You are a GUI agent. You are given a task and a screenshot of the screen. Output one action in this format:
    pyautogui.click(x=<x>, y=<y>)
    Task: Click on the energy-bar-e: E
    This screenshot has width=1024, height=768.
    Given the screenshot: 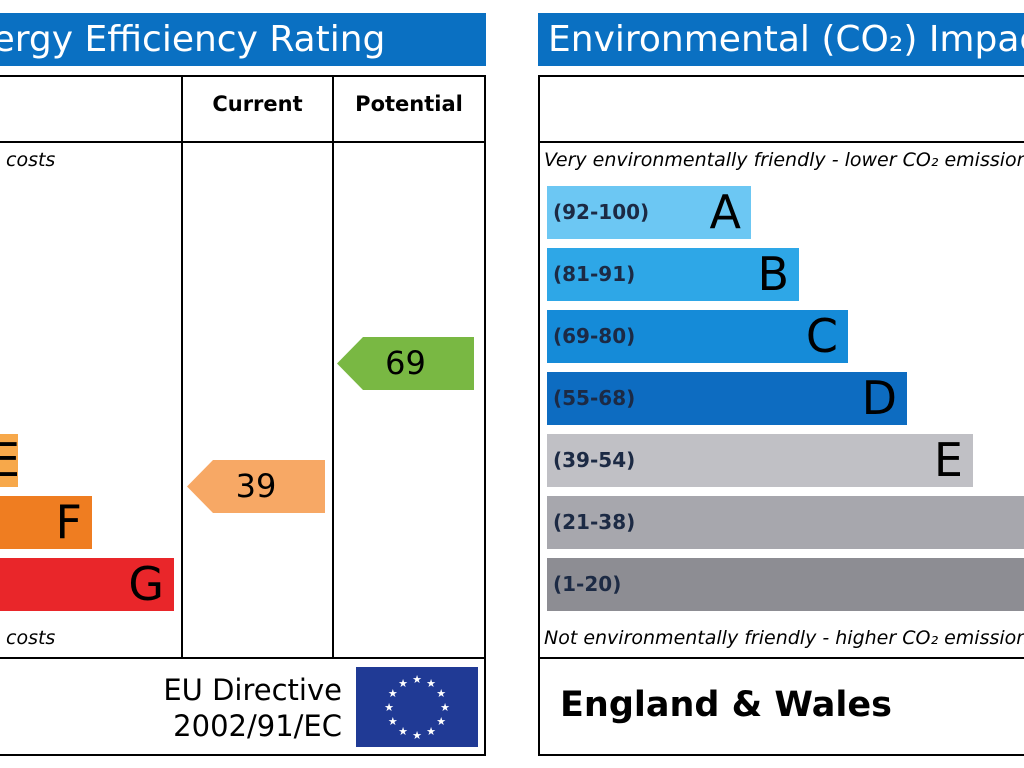 What is the action you would take?
    pyautogui.click(x=10, y=460)
    